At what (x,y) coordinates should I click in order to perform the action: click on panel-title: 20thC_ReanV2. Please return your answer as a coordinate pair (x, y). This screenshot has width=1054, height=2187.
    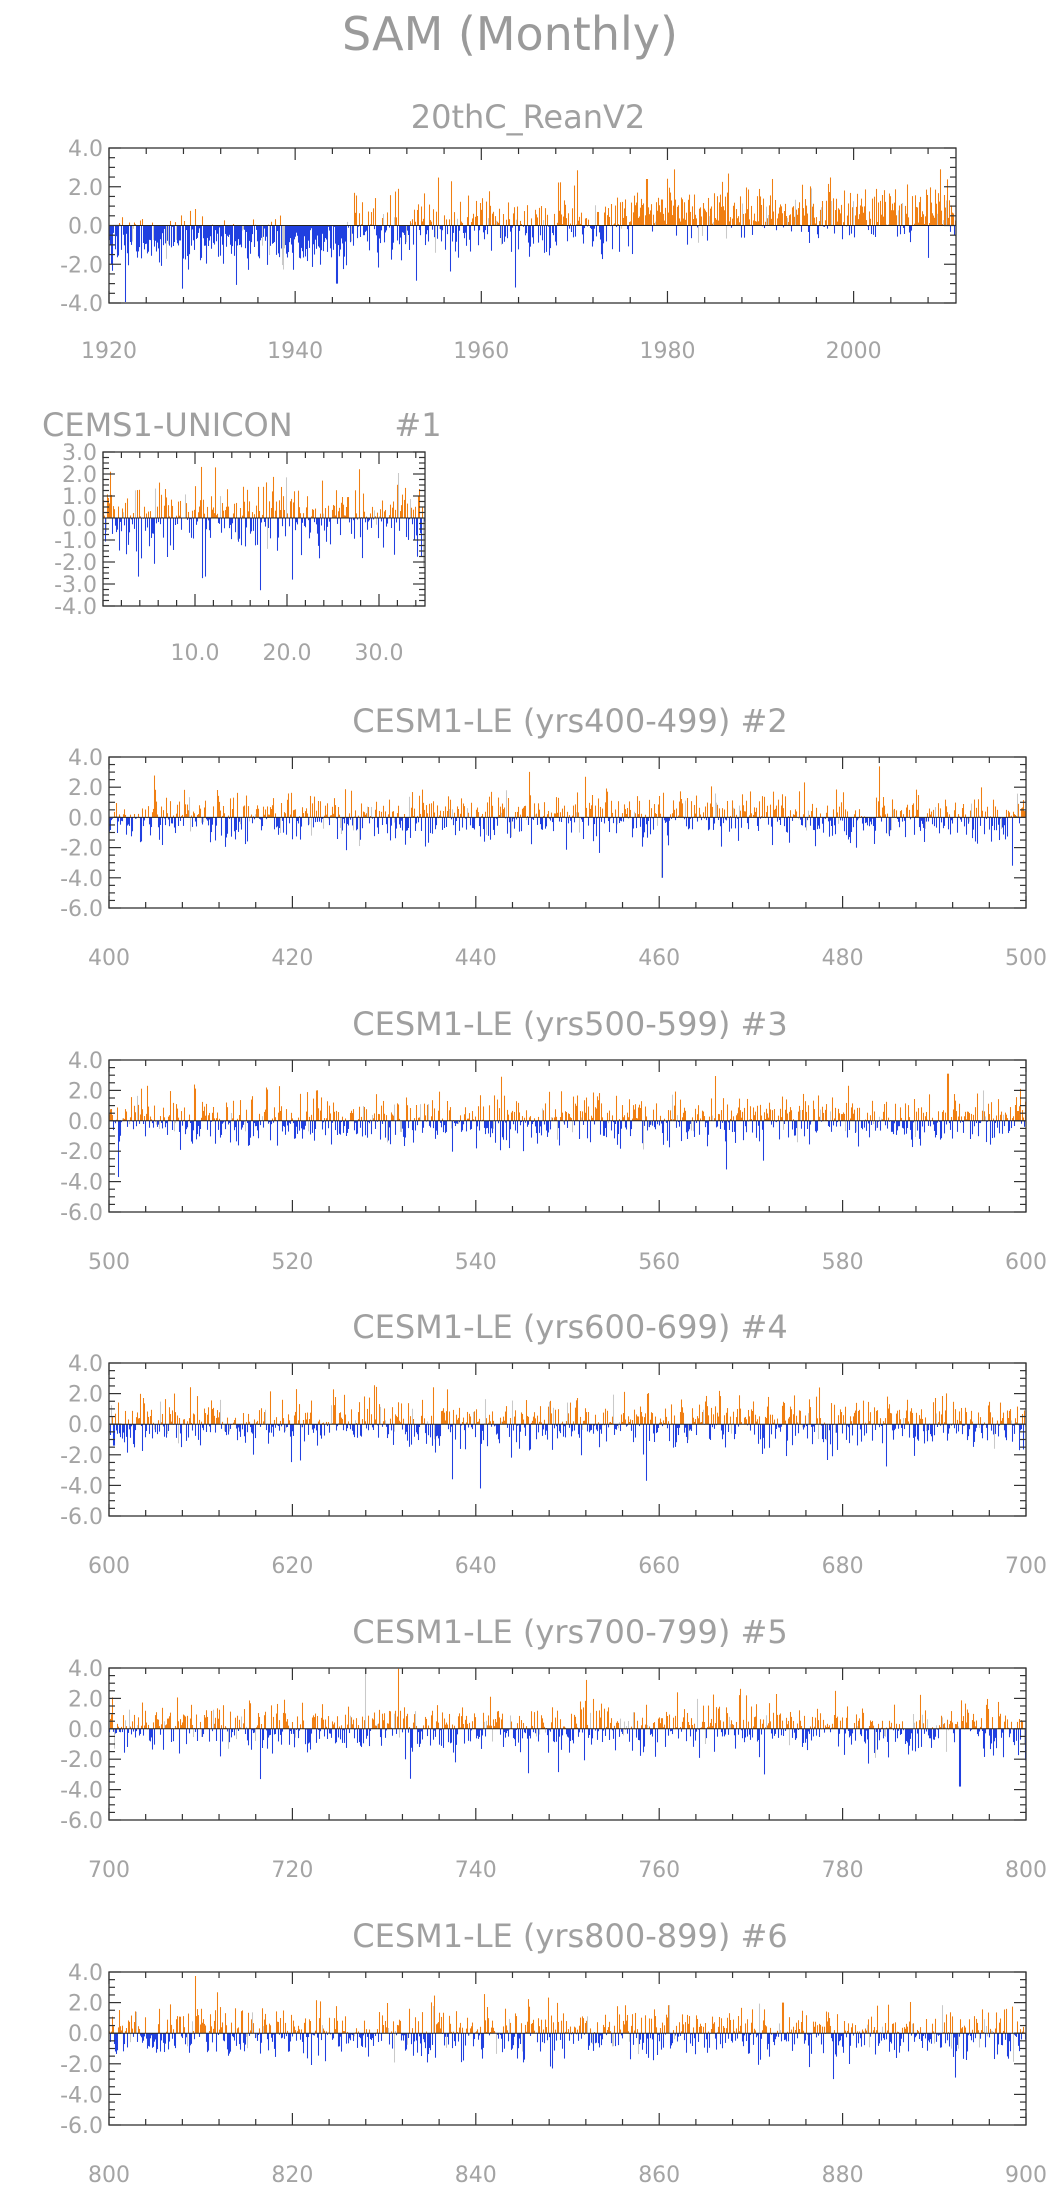
    Looking at the image, I should click on (528, 117).